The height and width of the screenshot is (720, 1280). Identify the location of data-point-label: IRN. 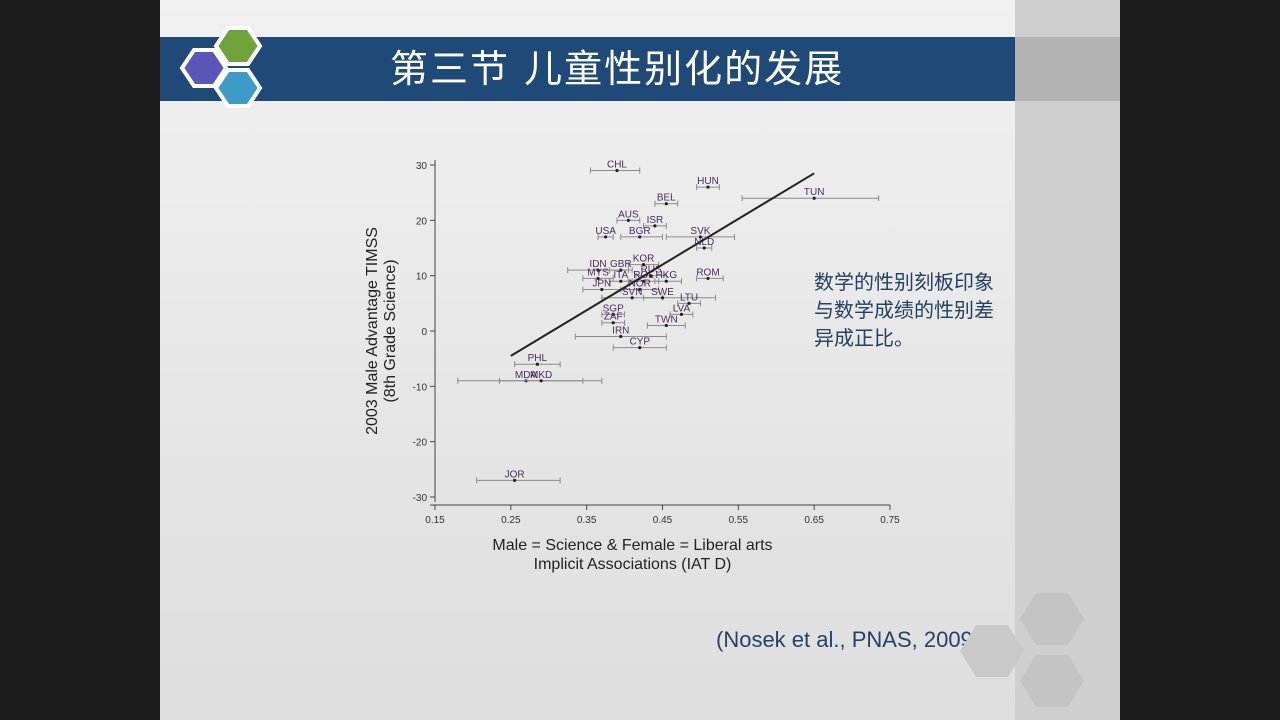
(620, 331).